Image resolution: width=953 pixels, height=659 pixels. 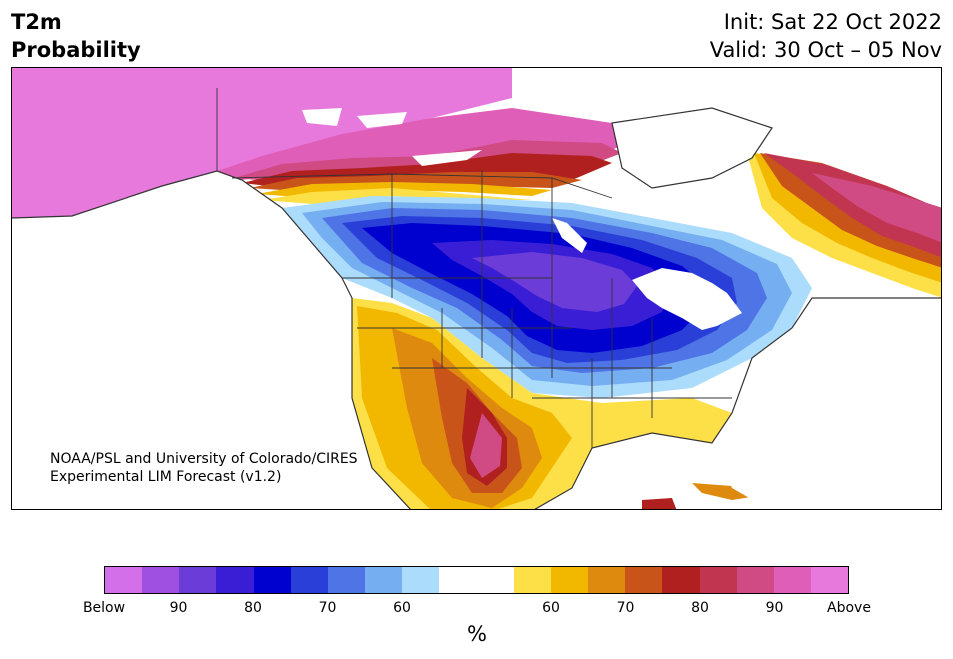 What do you see at coordinates (76, 50) in the screenshot?
I see `title-line-2: Probability` at bounding box center [76, 50].